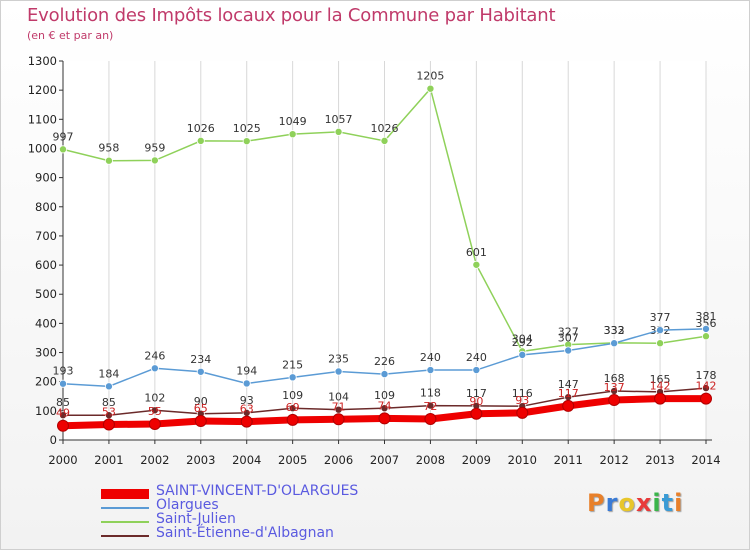  Describe the element at coordinates (42, 61) in the screenshot. I see `y-tick-label-1300: 1300` at that location.